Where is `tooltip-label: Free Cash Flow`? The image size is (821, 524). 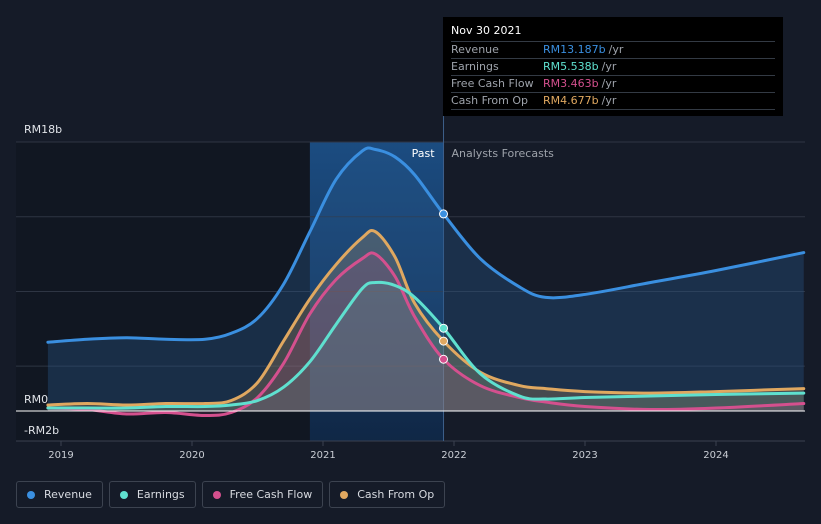 tooltip-label: Free Cash Flow is located at coordinates (492, 83).